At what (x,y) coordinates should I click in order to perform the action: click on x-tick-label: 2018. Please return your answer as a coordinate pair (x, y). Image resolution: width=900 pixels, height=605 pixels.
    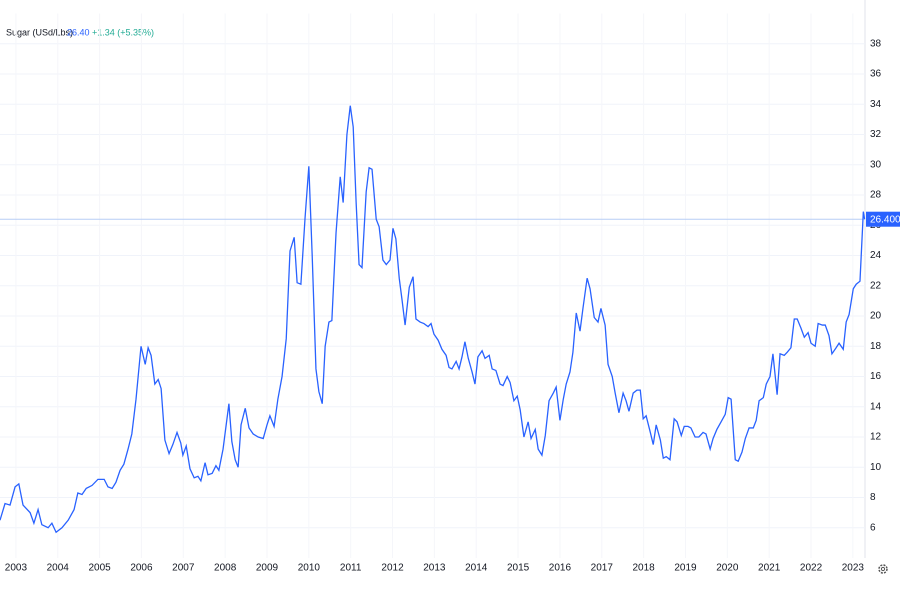
    Looking at the image, I should click on (643, 568).